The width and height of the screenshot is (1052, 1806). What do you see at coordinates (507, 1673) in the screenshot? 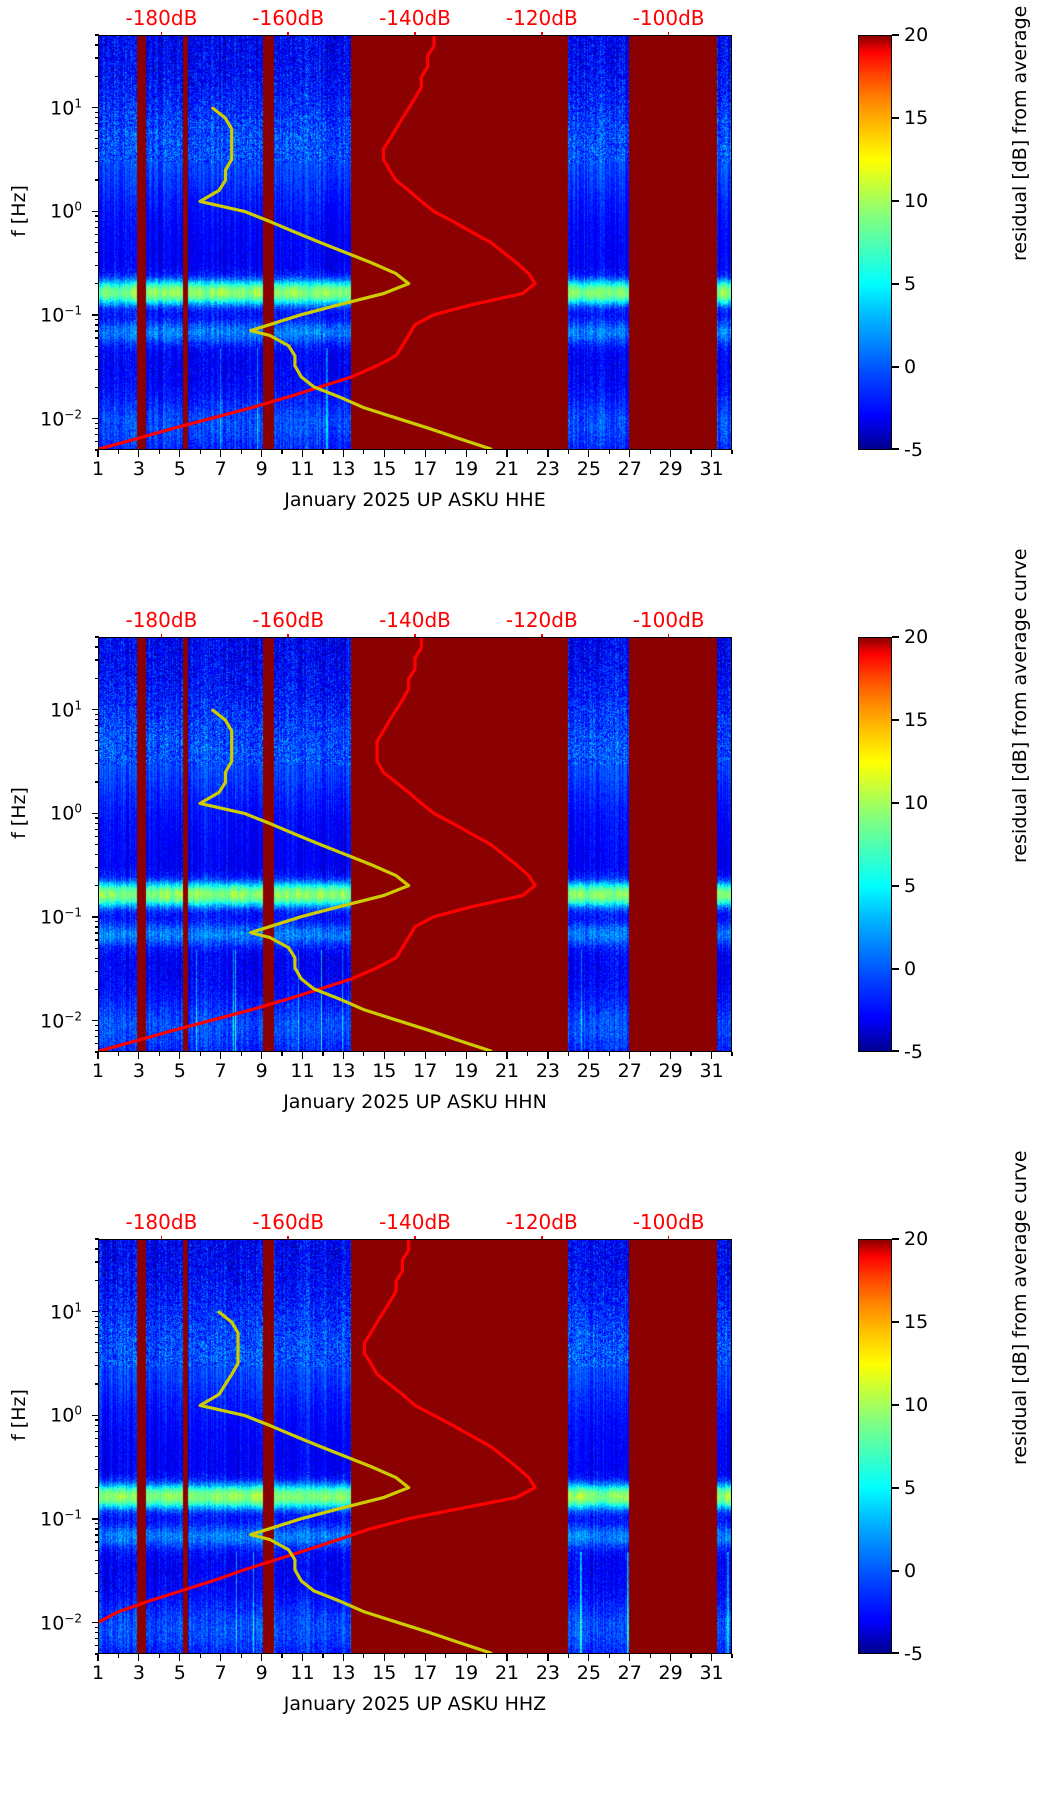
I see `x-tick-label: 21` at bounding box center [507, 1673].